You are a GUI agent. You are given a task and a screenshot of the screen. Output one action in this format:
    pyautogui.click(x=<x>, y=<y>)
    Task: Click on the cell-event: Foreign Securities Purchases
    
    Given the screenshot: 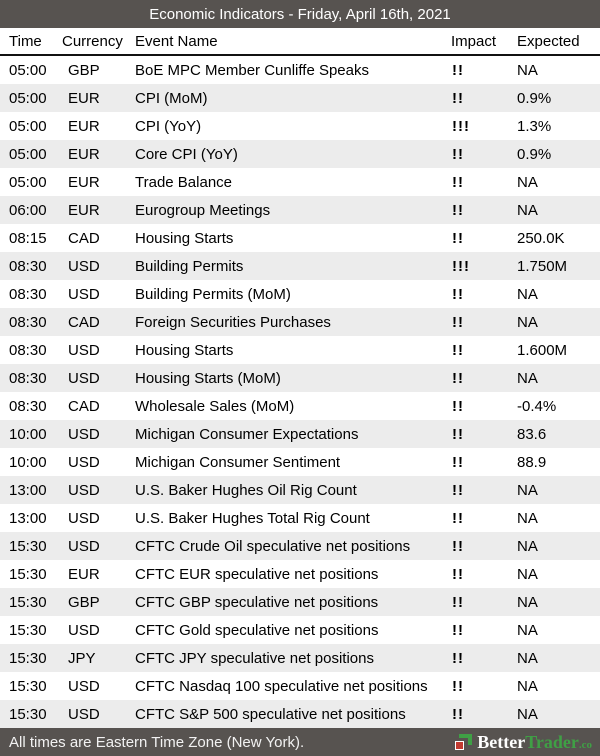 What is the action you would take?
    pyautogui.click(x=233, y=322)
    